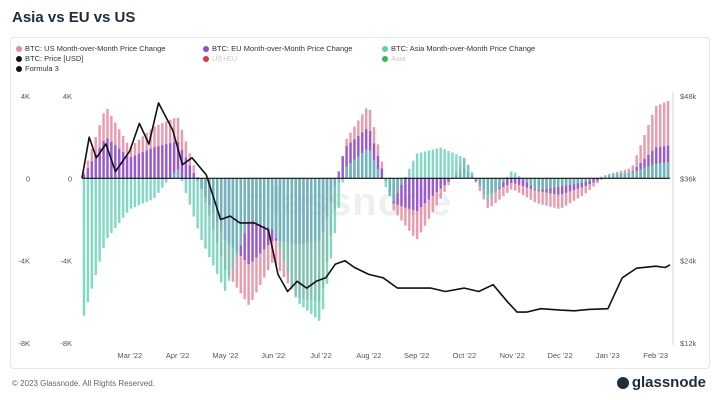 This screenshot has width=718, height=400. I want to click on legend-item-eu: BTC: EU Month-over-Month Price Change, so click(277, 48).